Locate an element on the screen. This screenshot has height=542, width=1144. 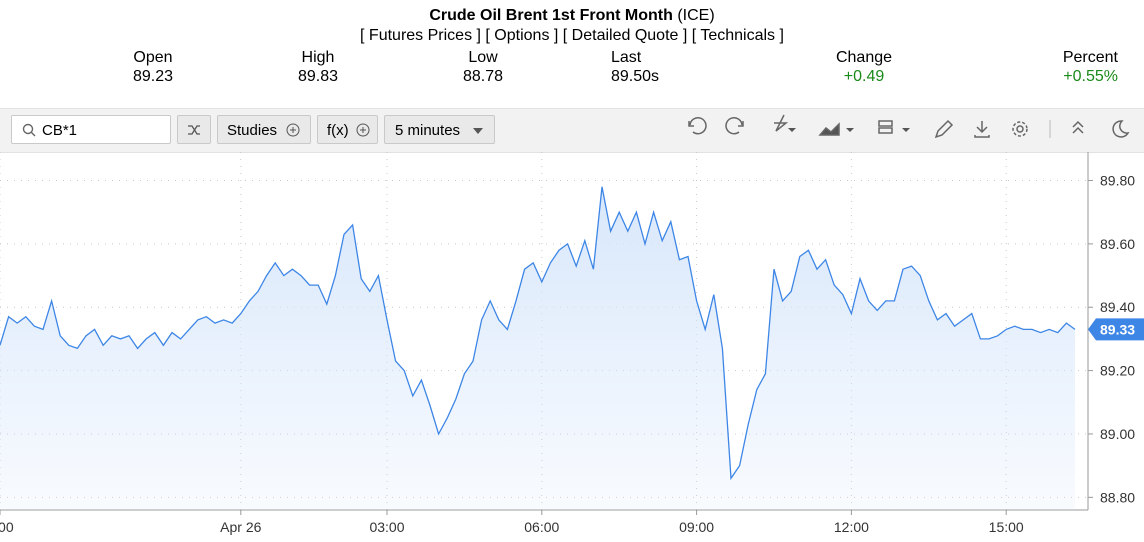
stat-label: Low is located at coordinates (483, 57).